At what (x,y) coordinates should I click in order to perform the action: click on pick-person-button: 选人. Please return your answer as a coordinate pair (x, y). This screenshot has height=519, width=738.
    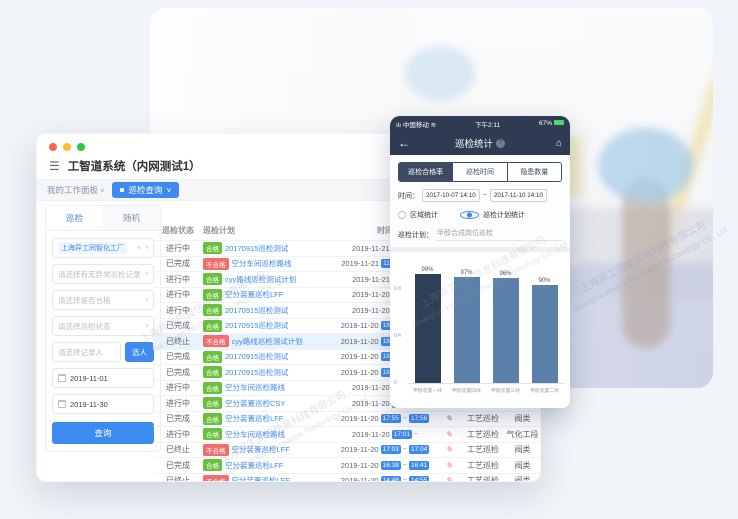
    Looking at the image, I should click on (139, 352).